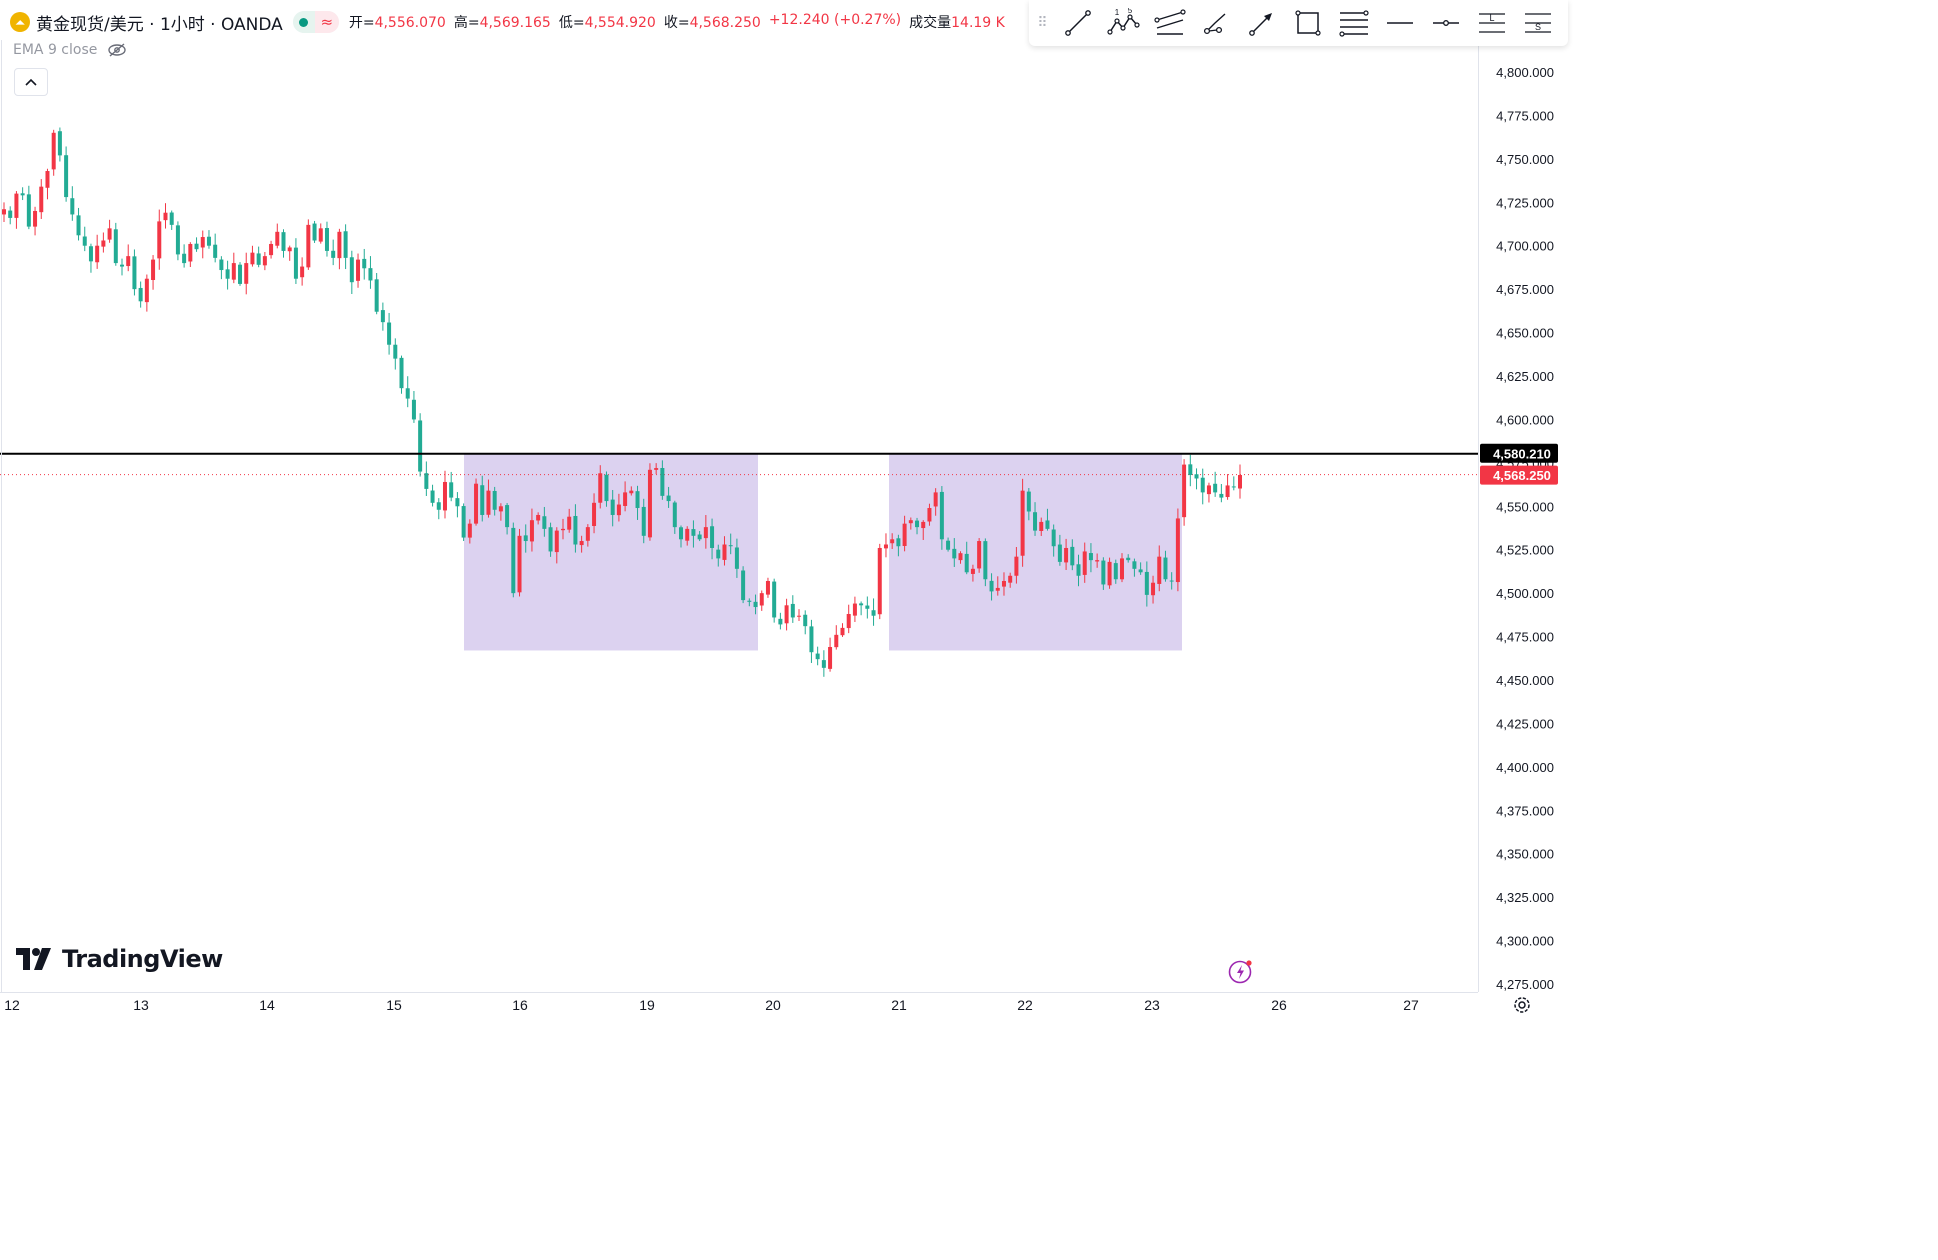 Image resolution: width=1938 pixels, height=1260 pixels. Describe the element at coordinates (1538, 23) in the screenshot. I see `short-position-icon: S` at that location.